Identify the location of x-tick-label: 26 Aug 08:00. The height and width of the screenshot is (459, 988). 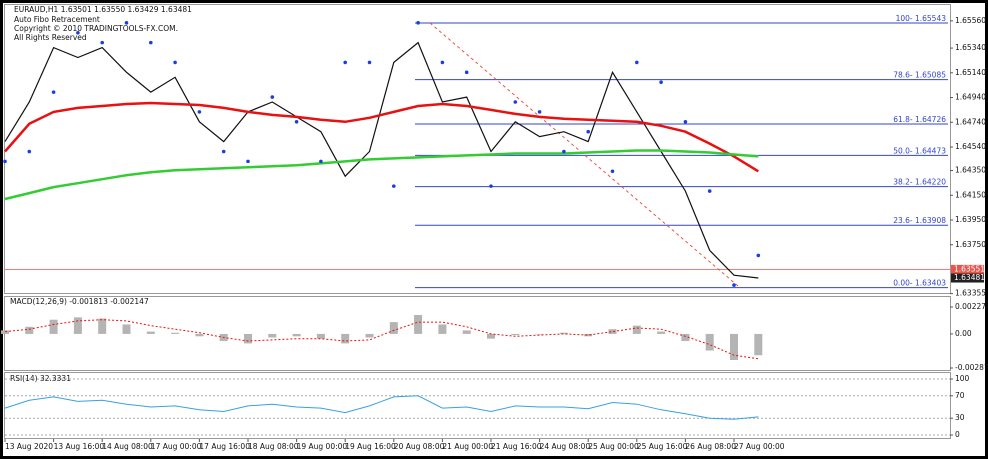
(710, 446).